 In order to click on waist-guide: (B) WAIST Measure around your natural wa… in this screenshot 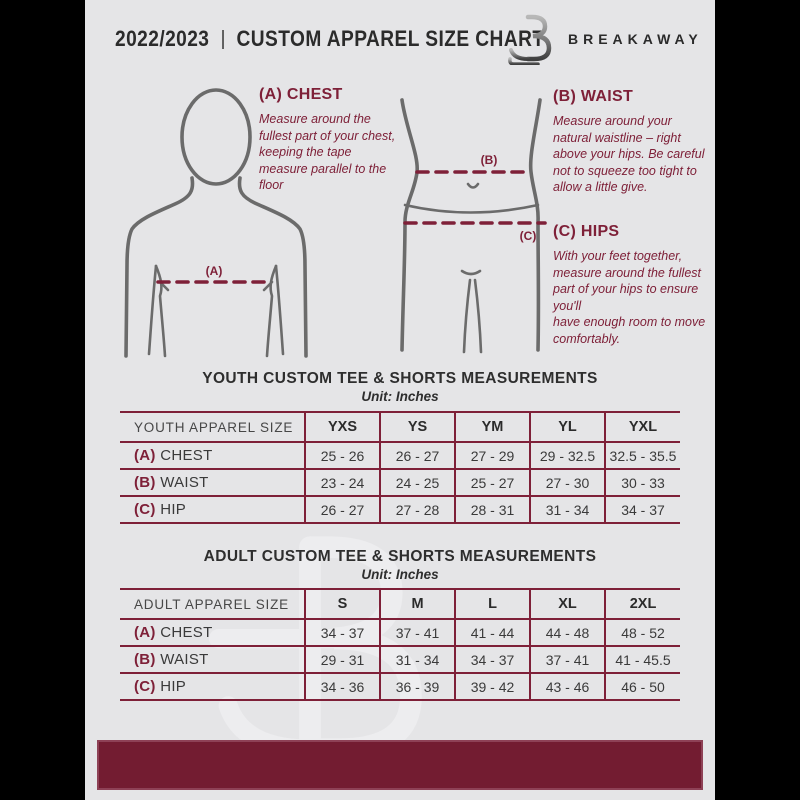, I will do `click(630, 142)`.